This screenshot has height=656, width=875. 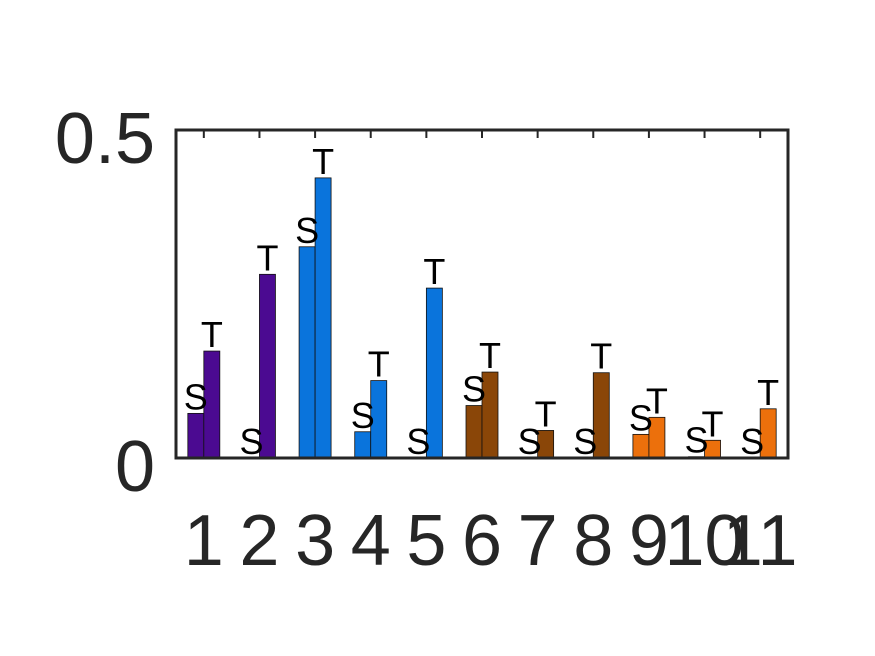 What do you see at coordinates (713, 423) in the screenshot?
I see `bar-label-t-10: T` at bounding box center [713, 423].